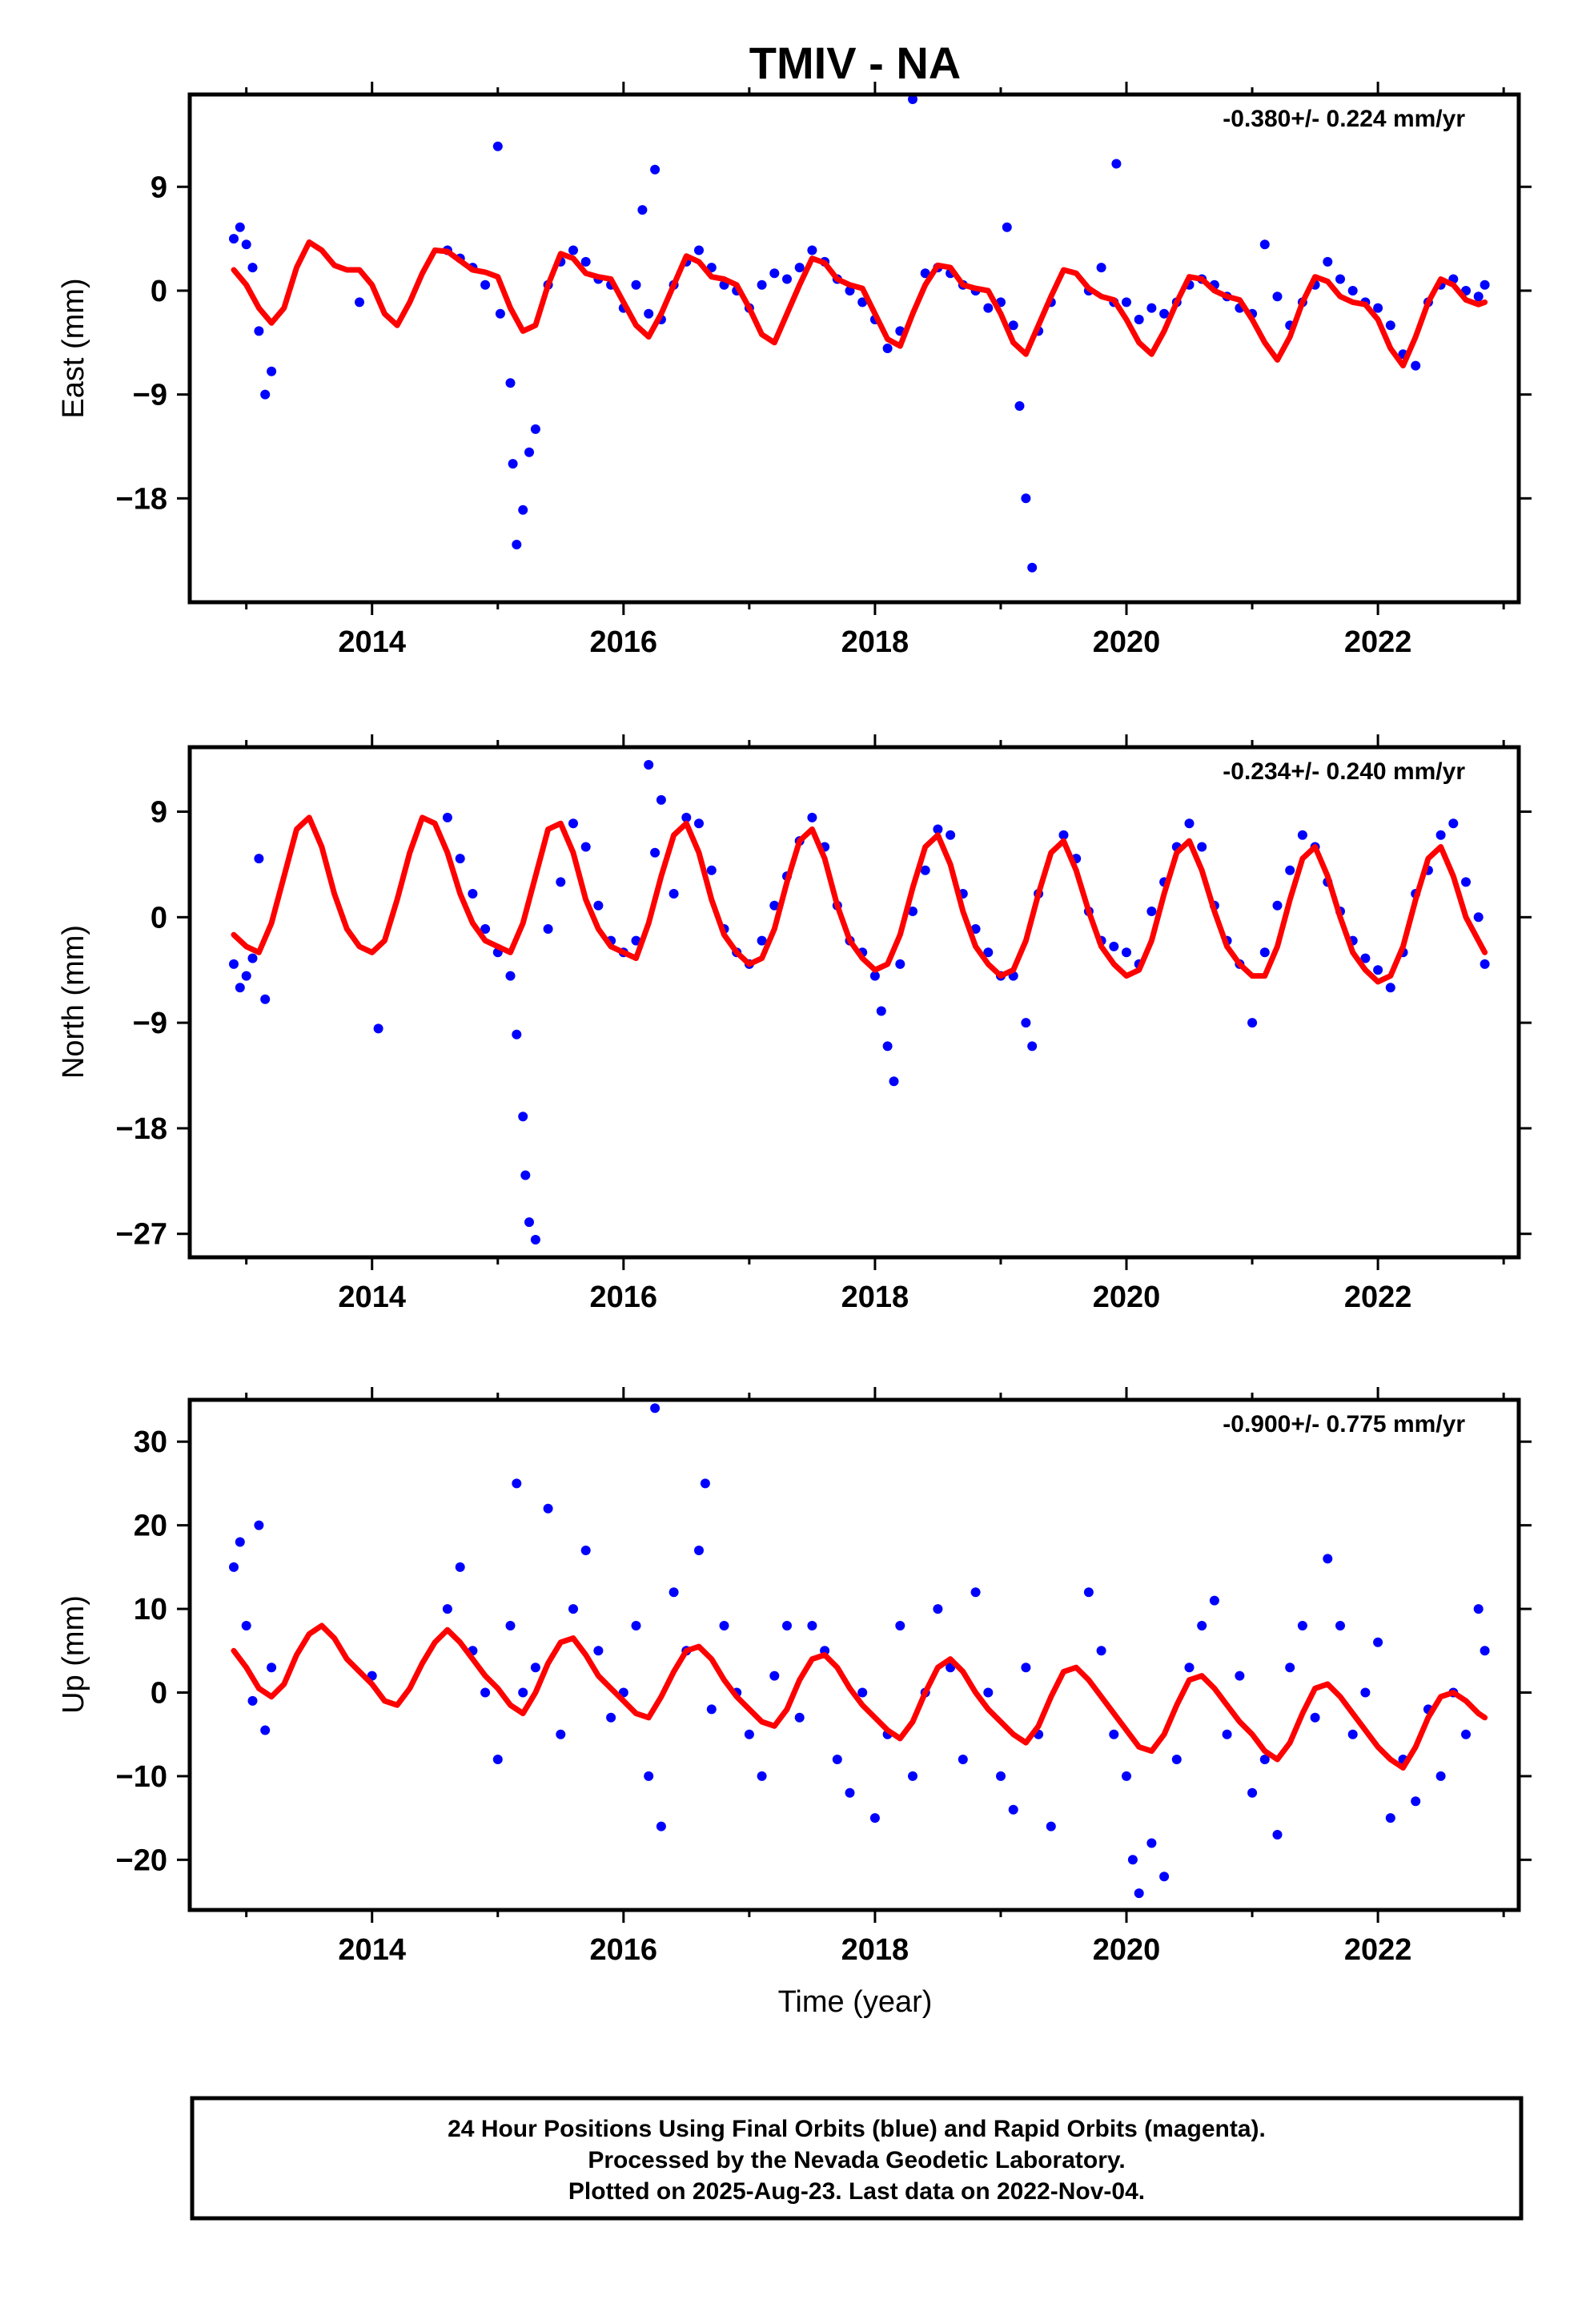  Describe the element at coordinates (151, 1609) in the screenshot. I see `up-y-tick-label: 10` at that location.